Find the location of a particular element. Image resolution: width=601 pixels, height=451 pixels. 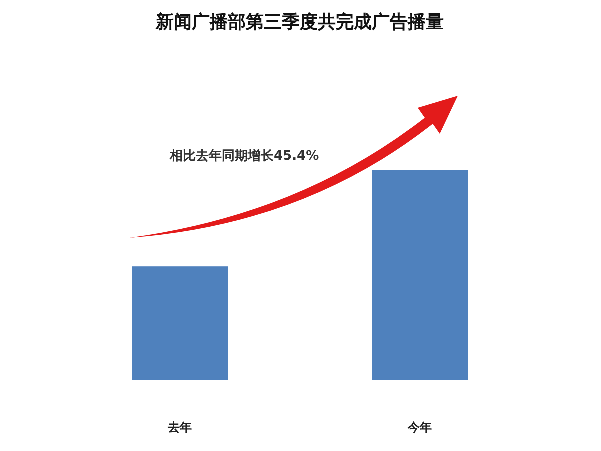

text: 相比去年同期增长45.4% is located at coordinates (244, 156).